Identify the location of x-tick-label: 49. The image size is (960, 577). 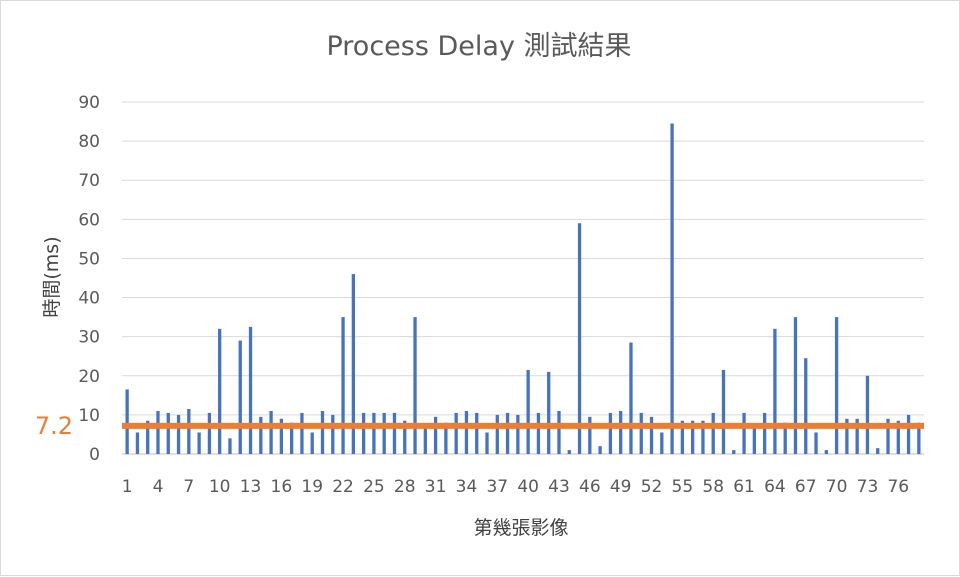
(621, 487).